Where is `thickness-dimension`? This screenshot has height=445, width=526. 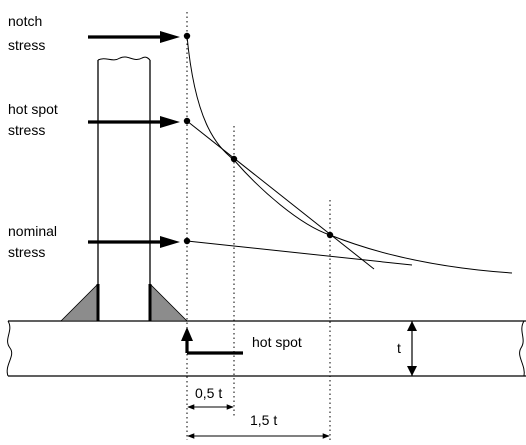
thickness-dimension is located at coordinates (412, 348).